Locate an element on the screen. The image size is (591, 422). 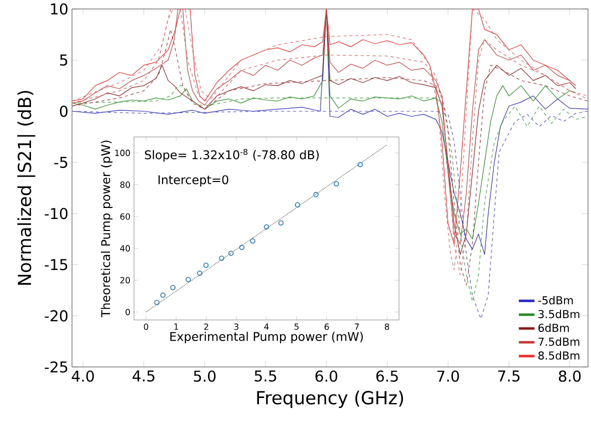
x-tick-label: 5.5 is located at coordinates (265, 376).